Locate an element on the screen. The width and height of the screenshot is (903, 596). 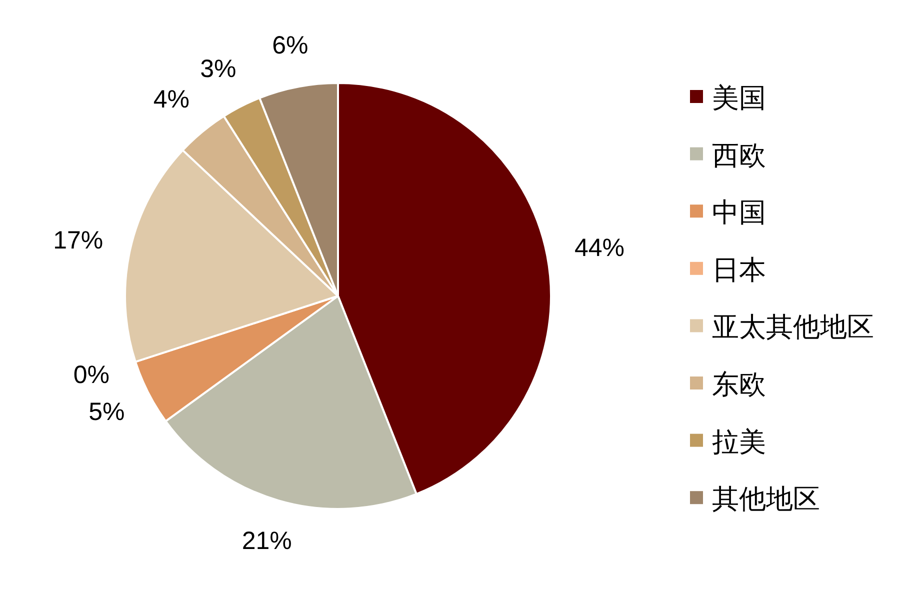
data-label: 21% is located at coordinates (267, 540).